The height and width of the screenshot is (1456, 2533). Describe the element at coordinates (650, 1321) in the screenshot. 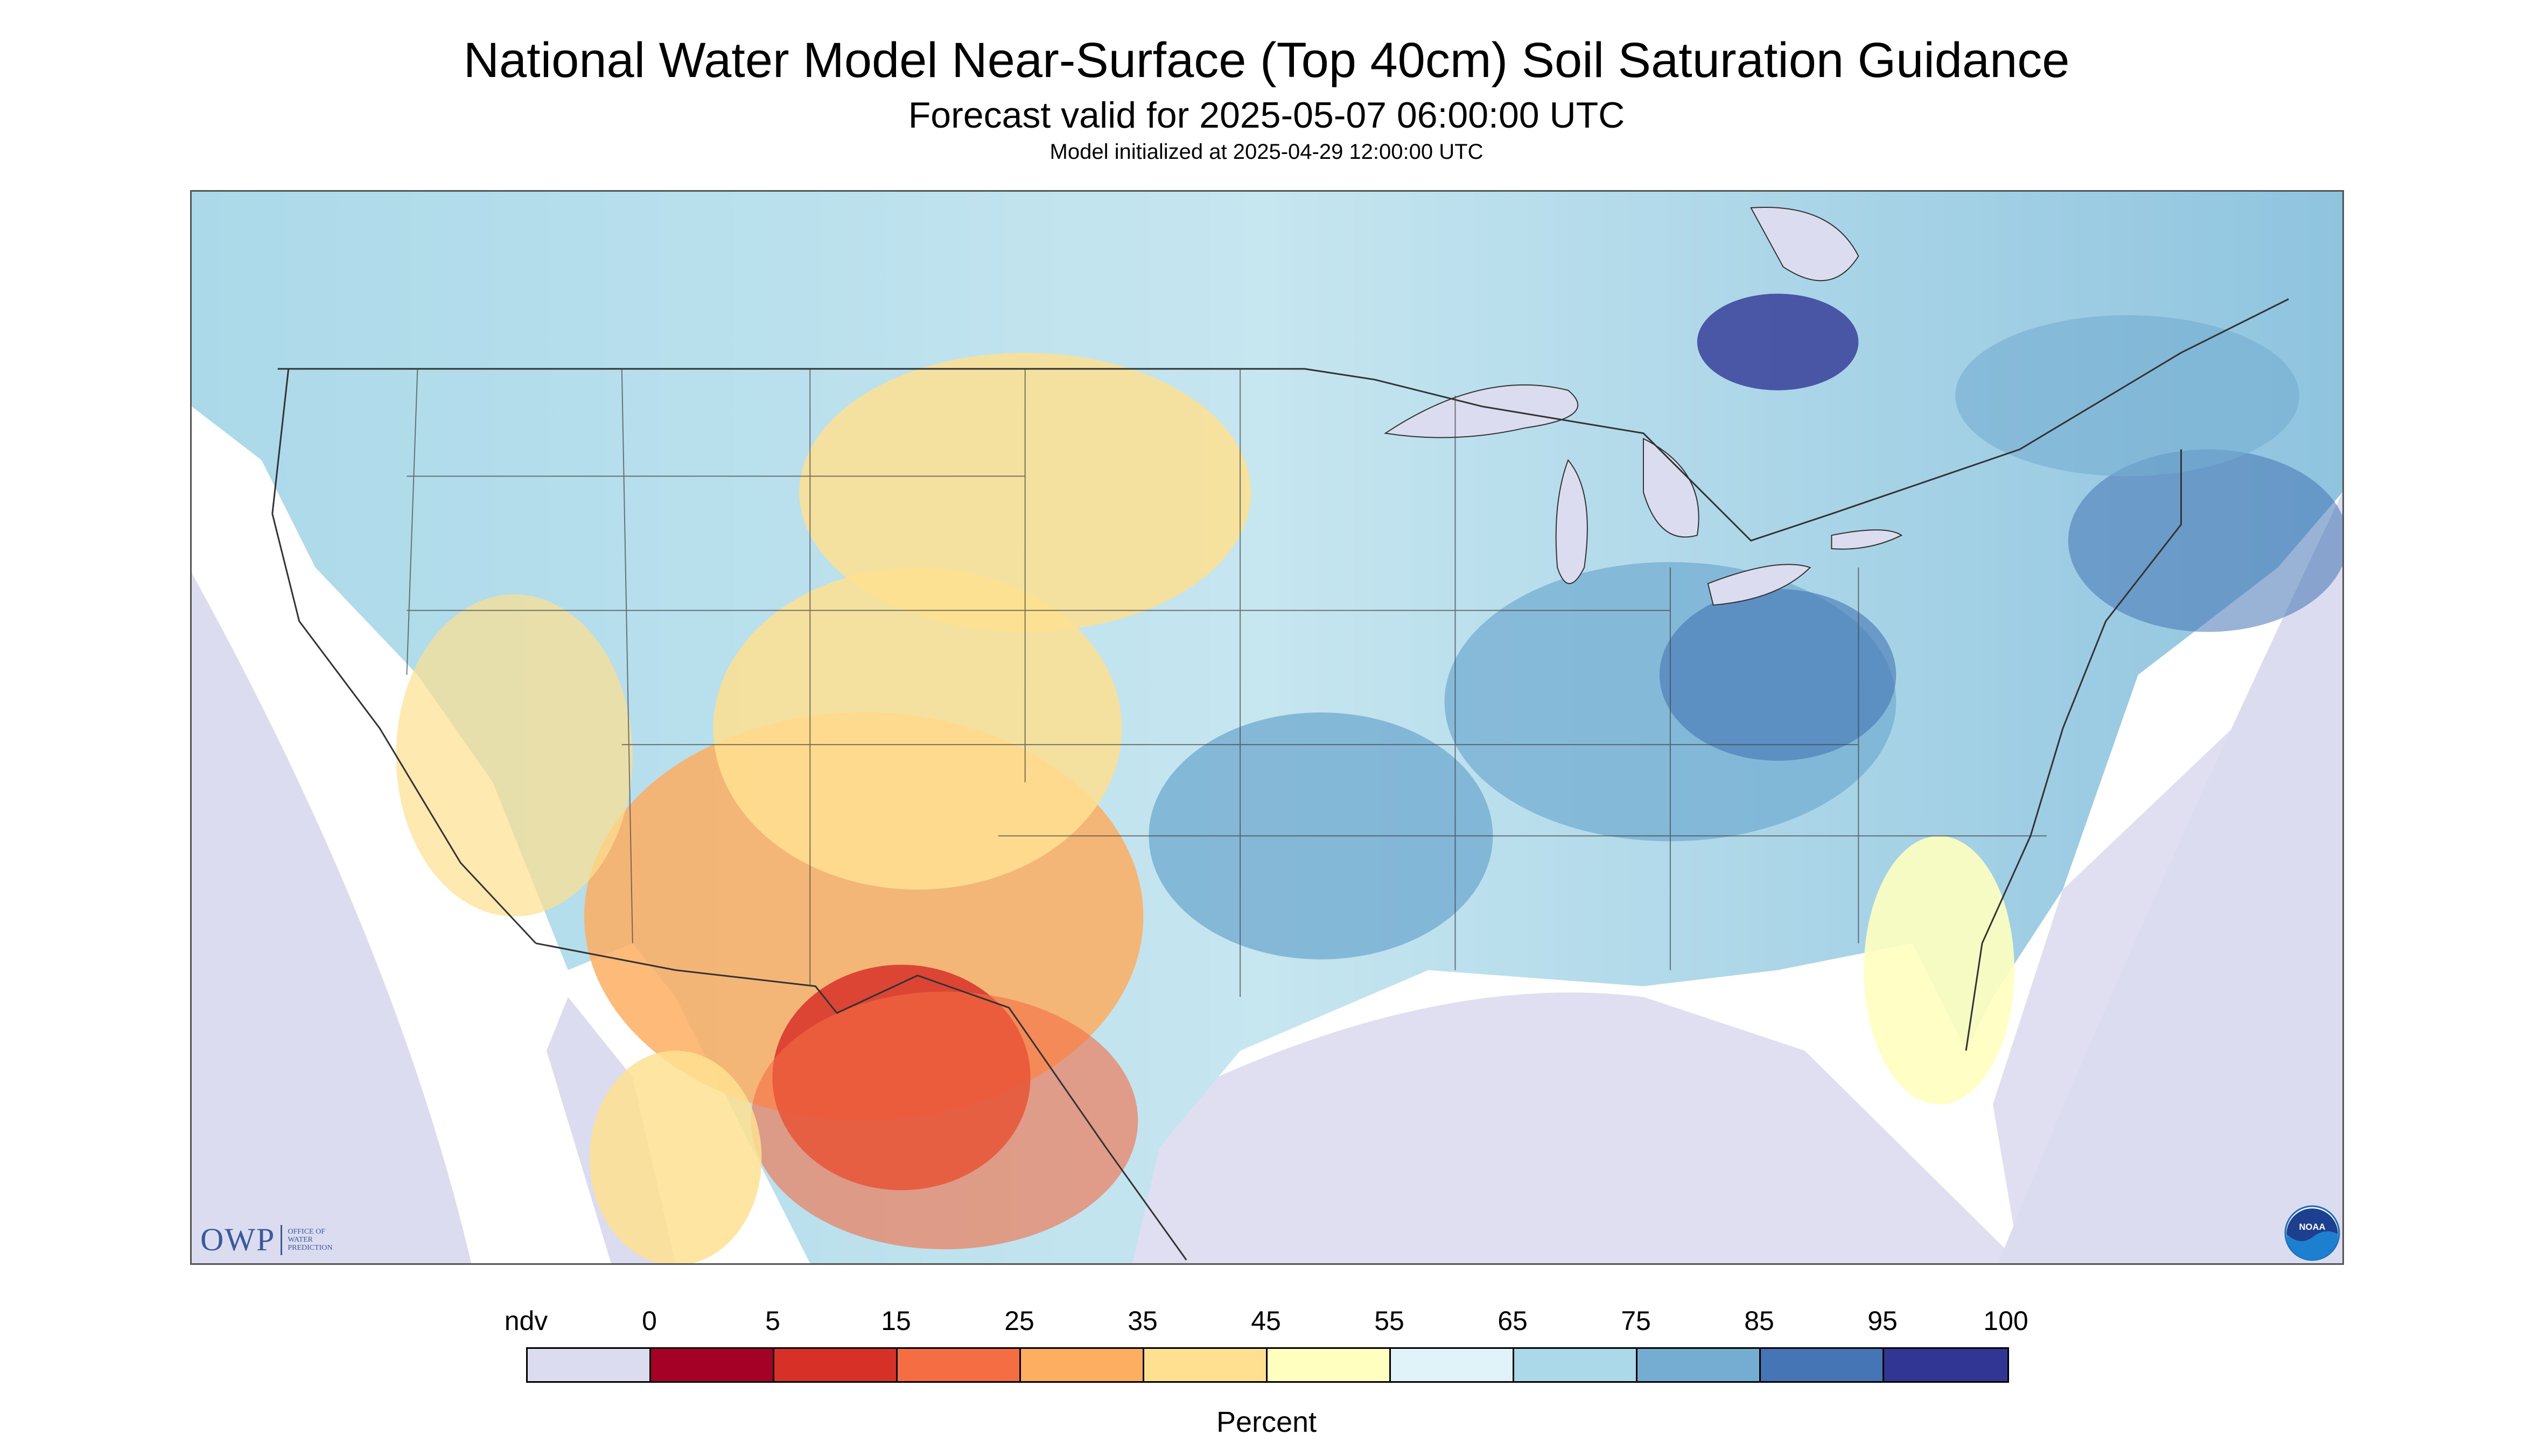

I see `legend-tick-0: 0` at that location.